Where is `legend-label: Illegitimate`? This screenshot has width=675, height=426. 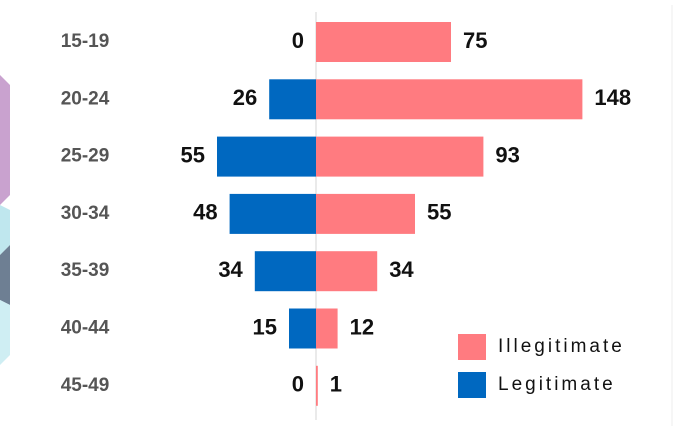
legend-label: Illegitimate is located at coordinates (561, 346).